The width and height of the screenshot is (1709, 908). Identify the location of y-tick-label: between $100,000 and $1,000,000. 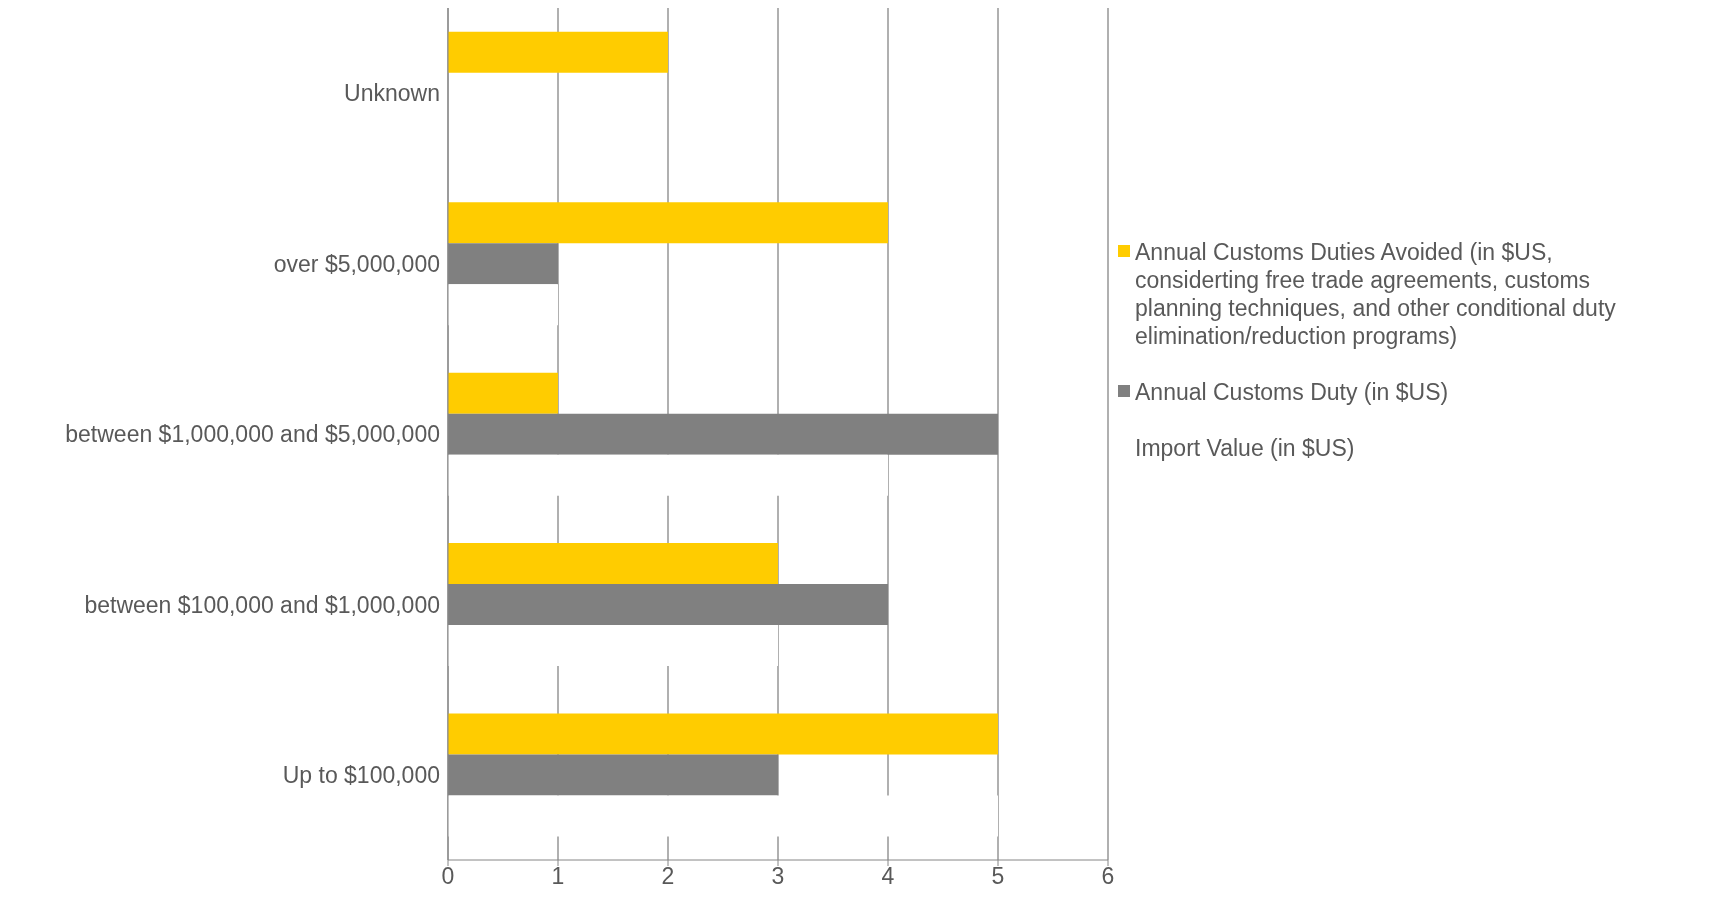
(262, 604).